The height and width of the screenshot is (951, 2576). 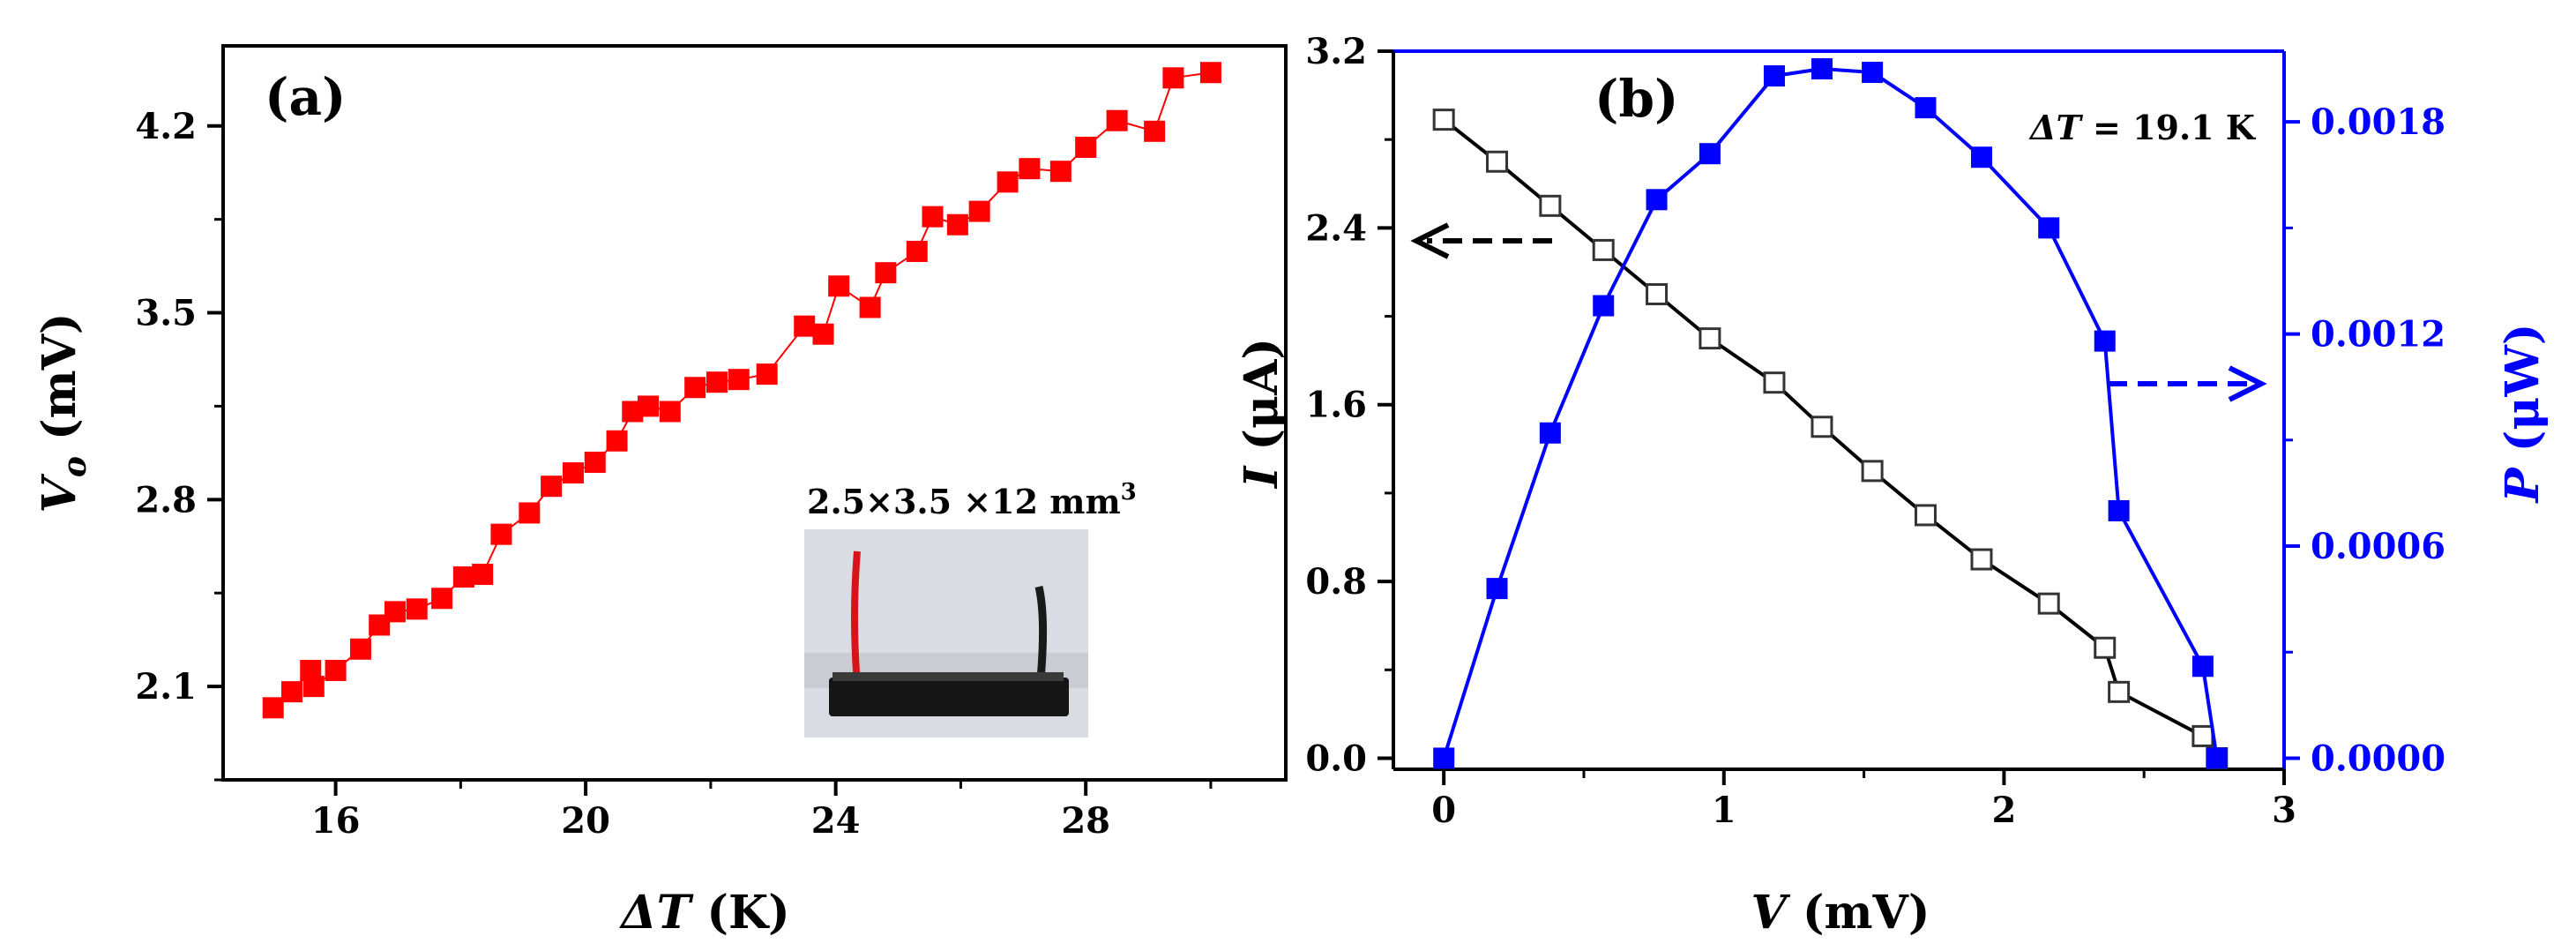 I want to click on panel-b-left-tick-label: 3.2, so click(x=1336, y=51).